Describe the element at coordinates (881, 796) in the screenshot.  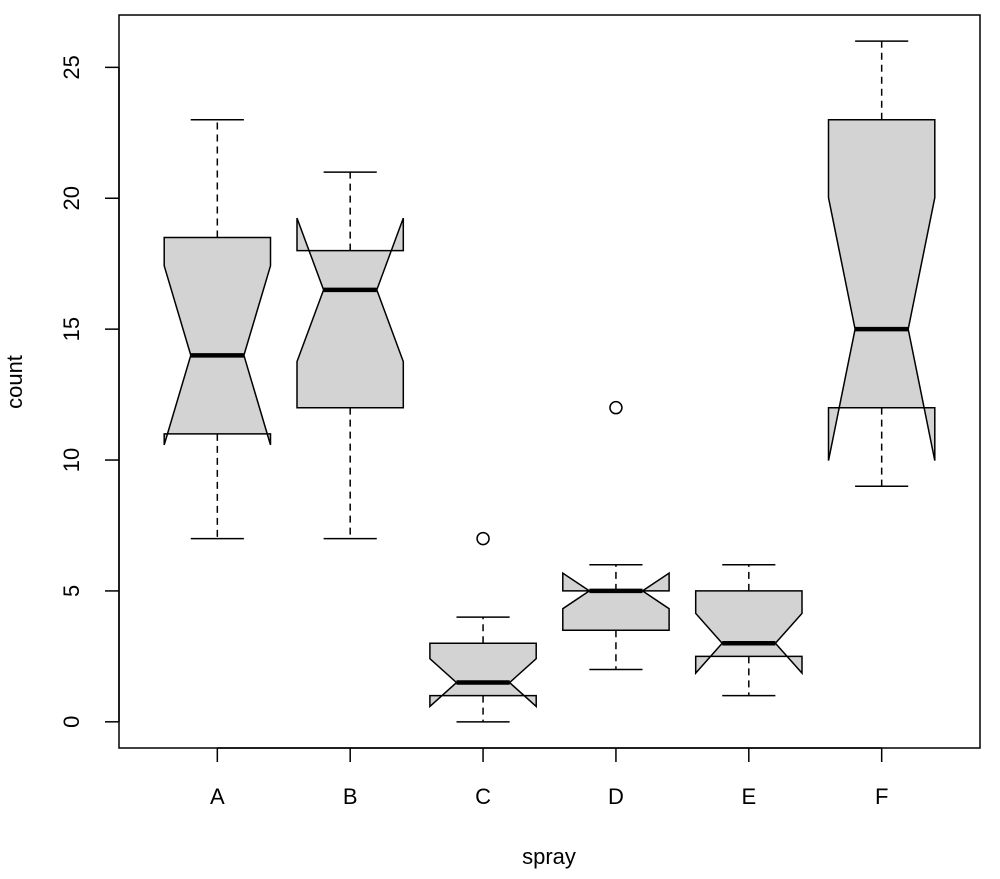
I see `x-tick-label: F` at that location.